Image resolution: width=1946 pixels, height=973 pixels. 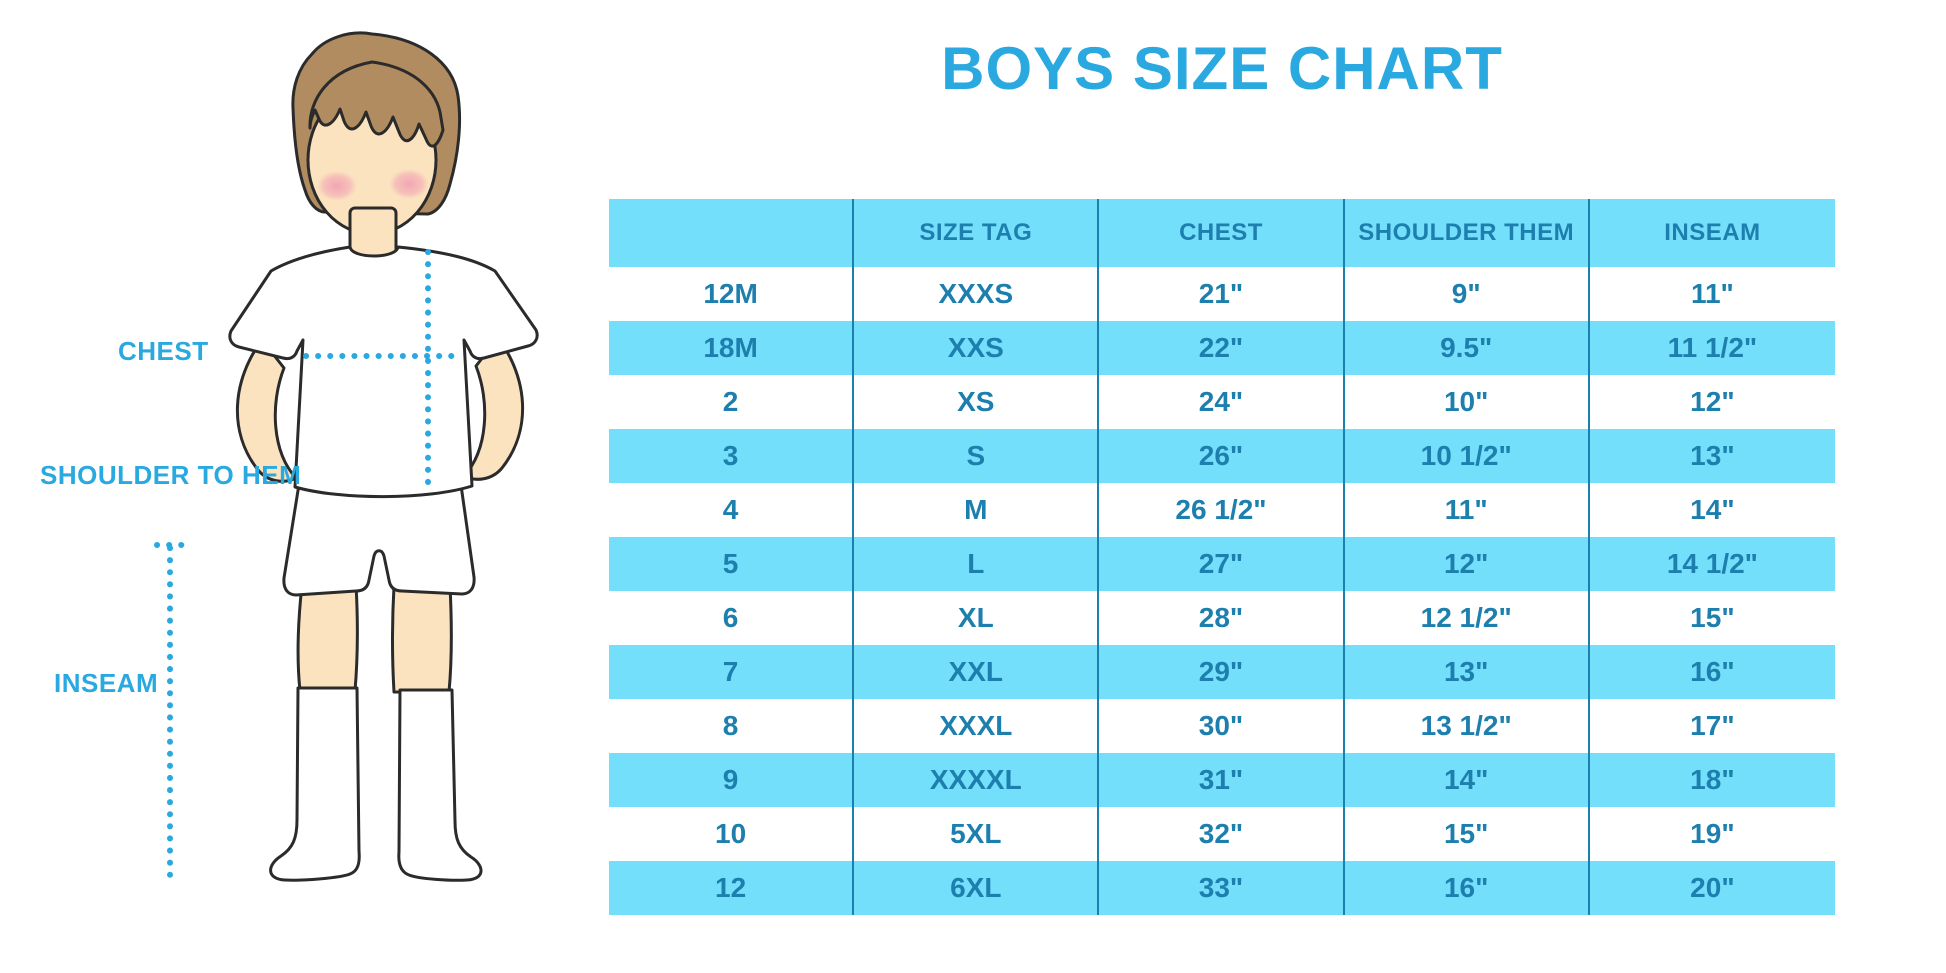 I want to click on table-cell-shoulder: 9.5", so click(x=1467, y=348).